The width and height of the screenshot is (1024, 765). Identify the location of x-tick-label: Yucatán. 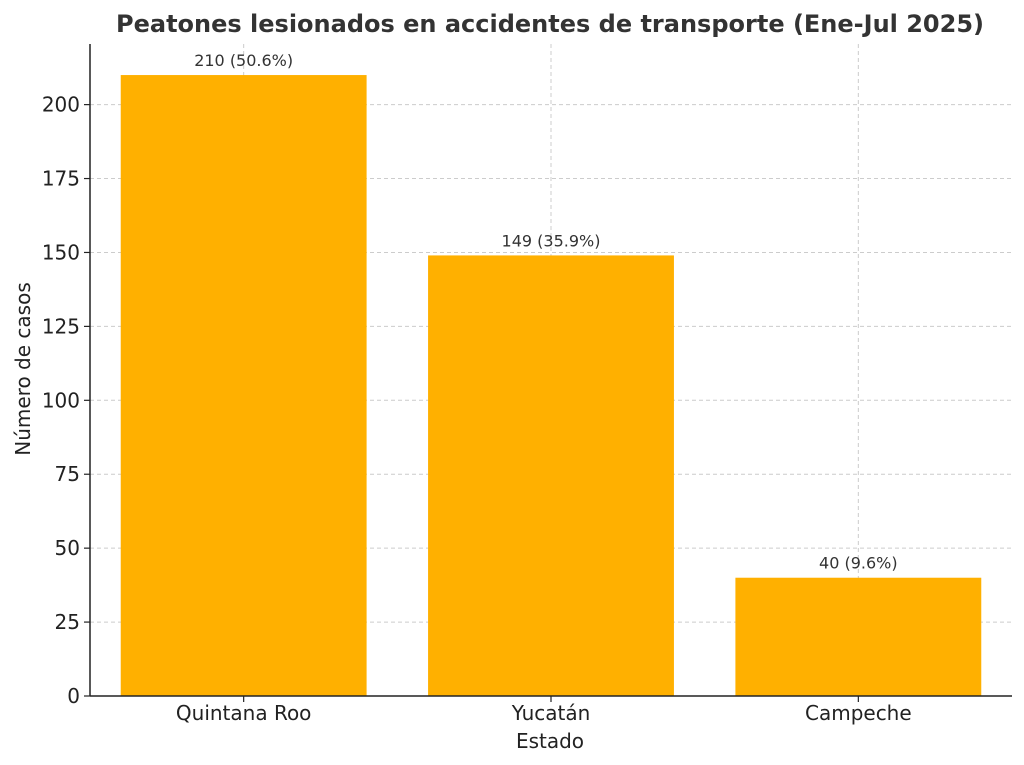
(551, 713).